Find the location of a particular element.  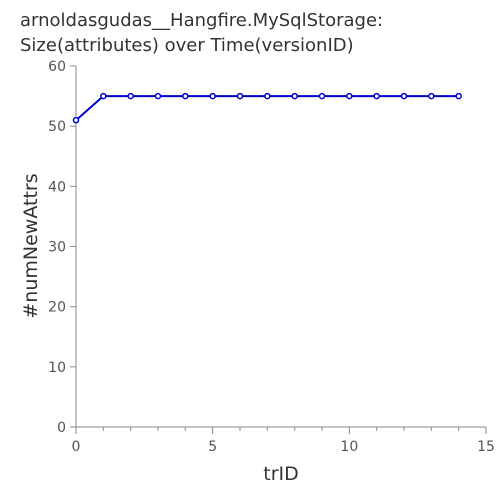

y-tick-label: 20 is located at coordinates (57, 308).